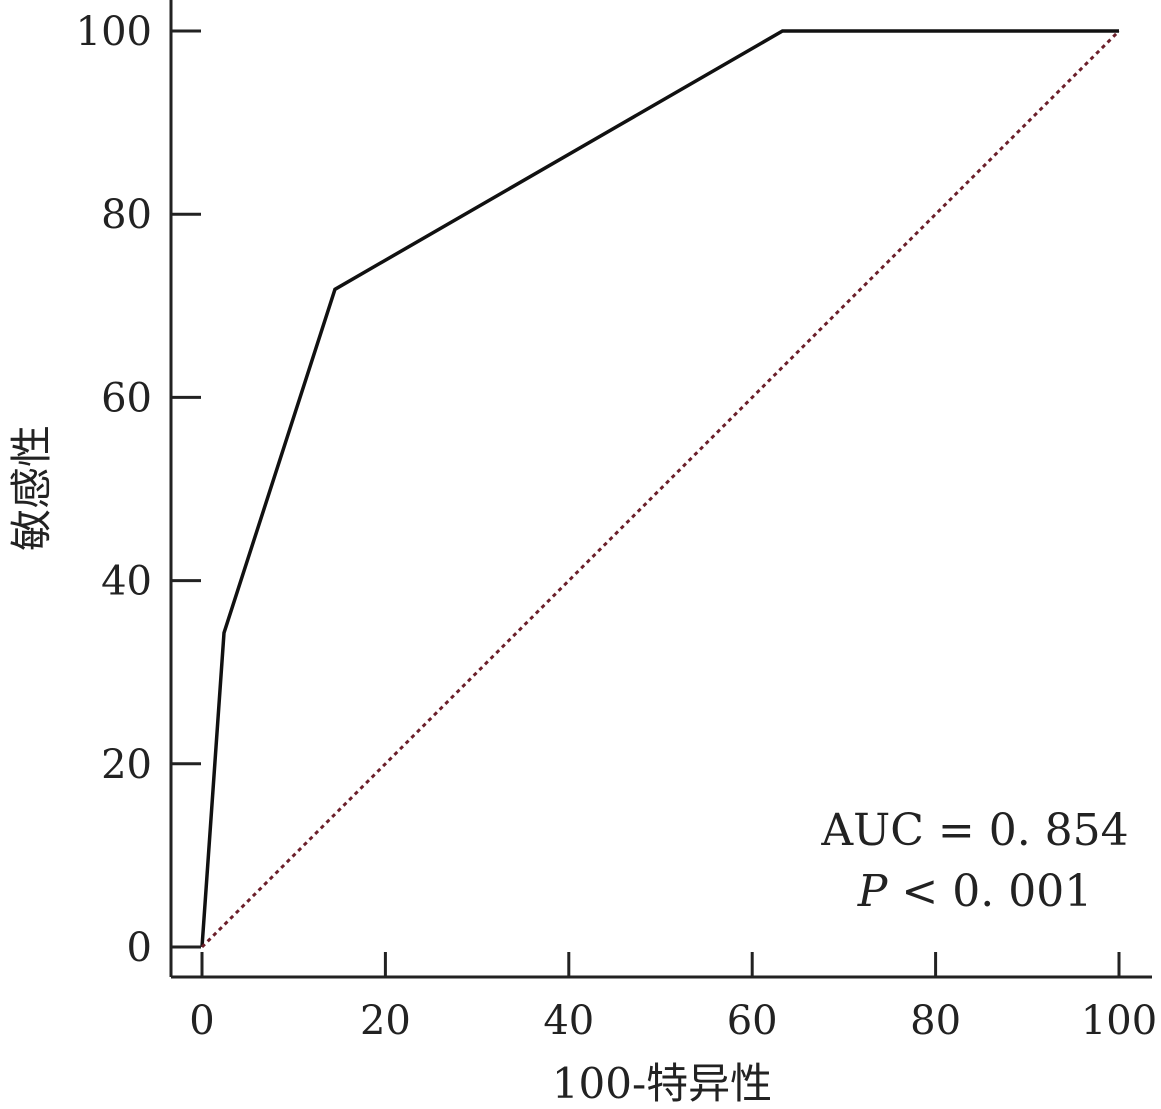 This screenshot has height=1109, width=1161. Describe the element at coordinates (385, 1021) in the screenshot. I see `x-tick-label: 20` at that location.